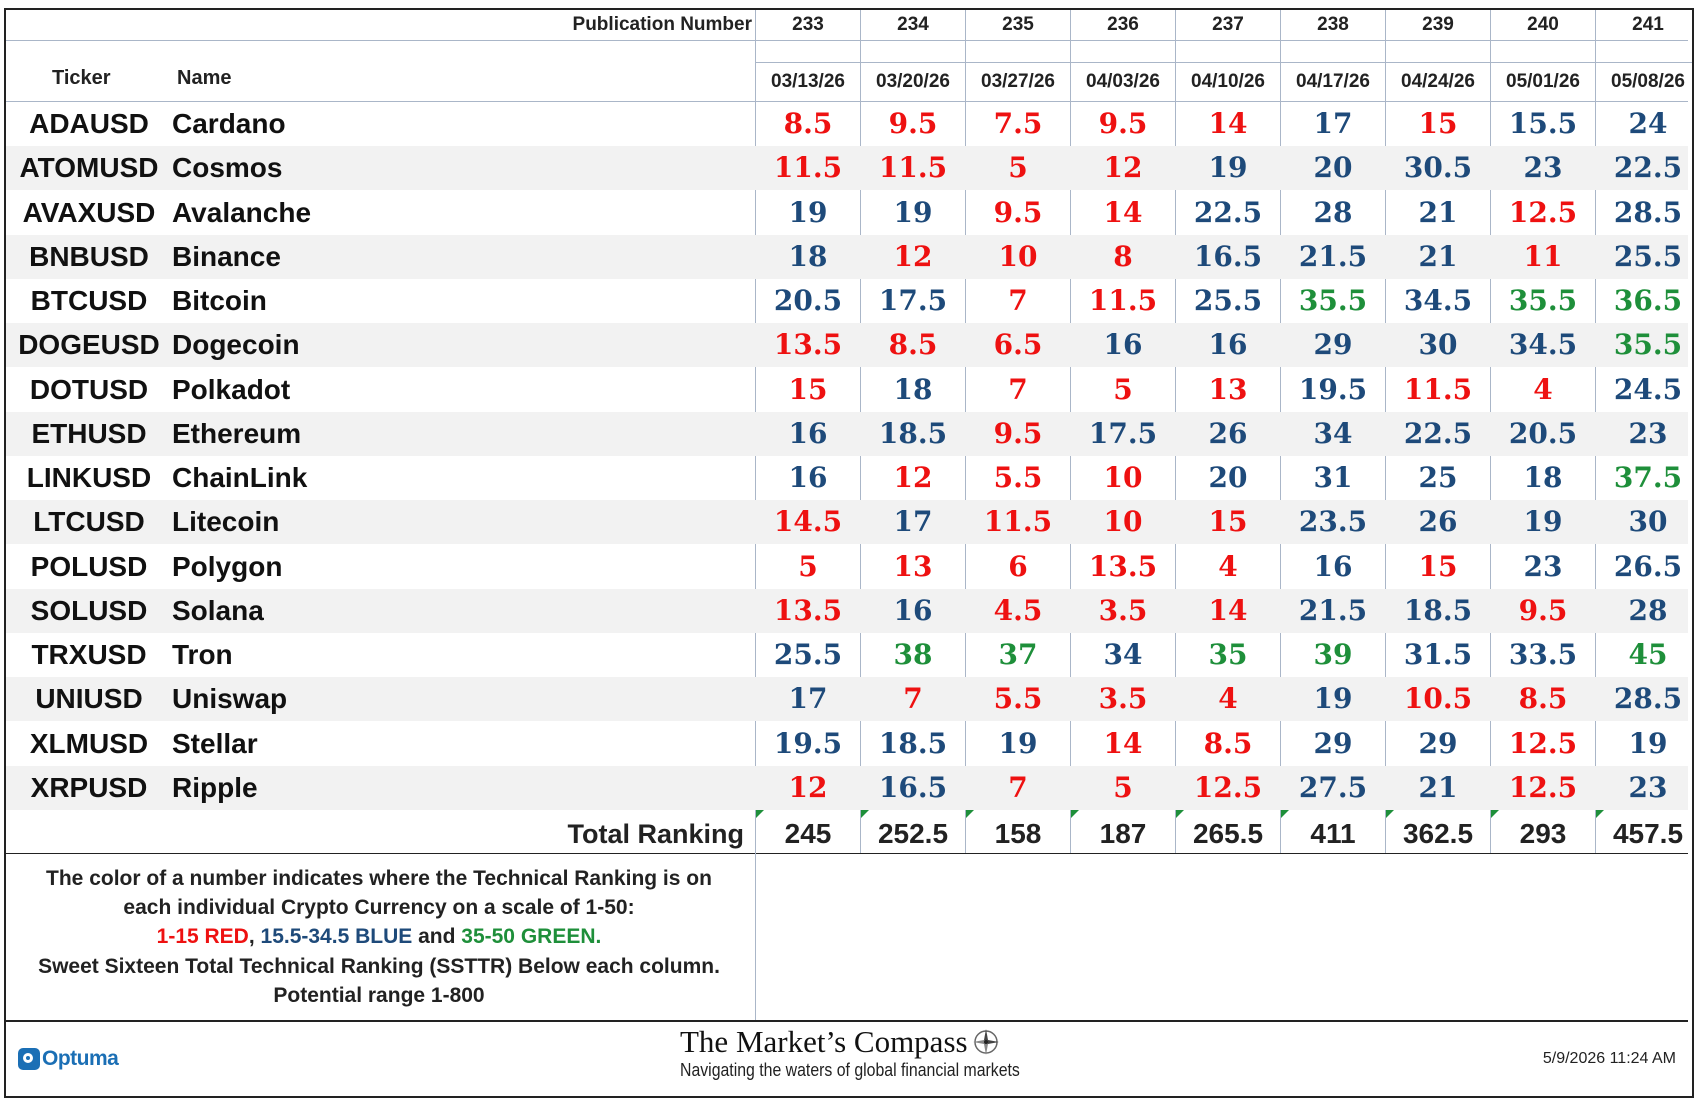  I want to click on ranking-value-cell: 4, so click(1228, 566).